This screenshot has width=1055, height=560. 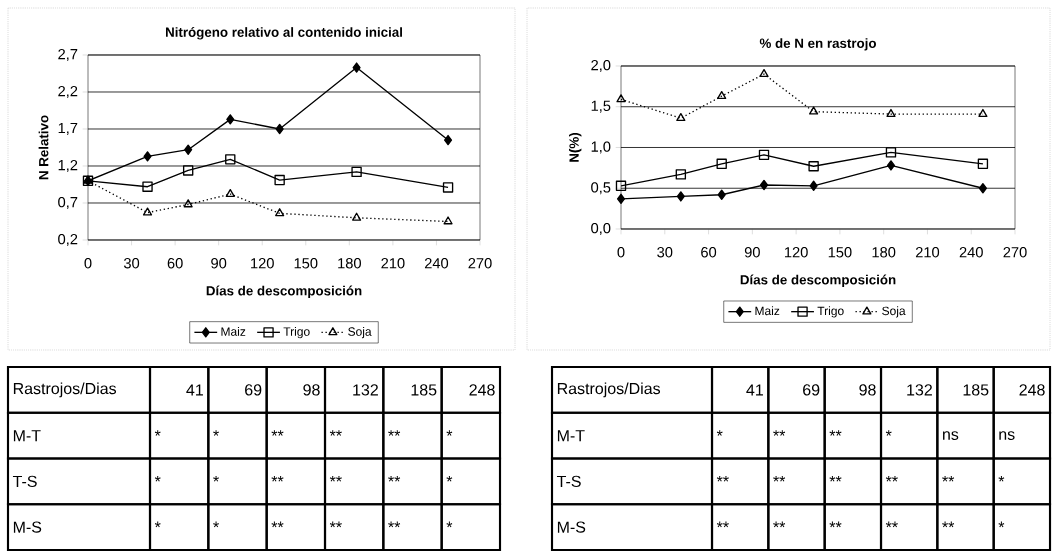 I want to click on y-tick-label: 0,5, so click(x=601, y=188).